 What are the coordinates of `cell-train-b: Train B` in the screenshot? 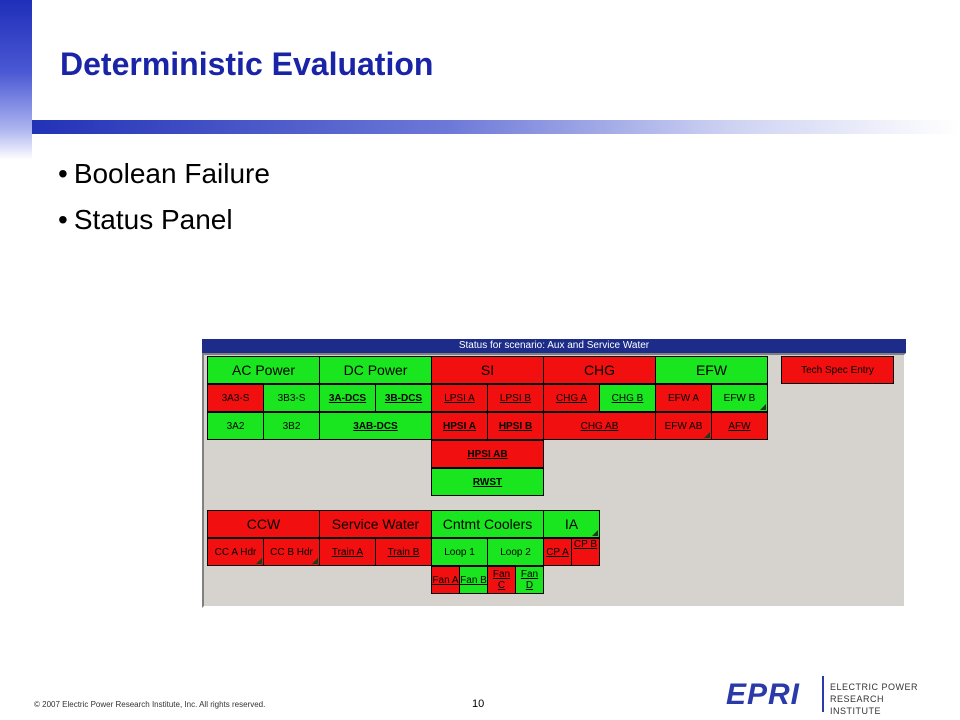 It's located at (403, 552).